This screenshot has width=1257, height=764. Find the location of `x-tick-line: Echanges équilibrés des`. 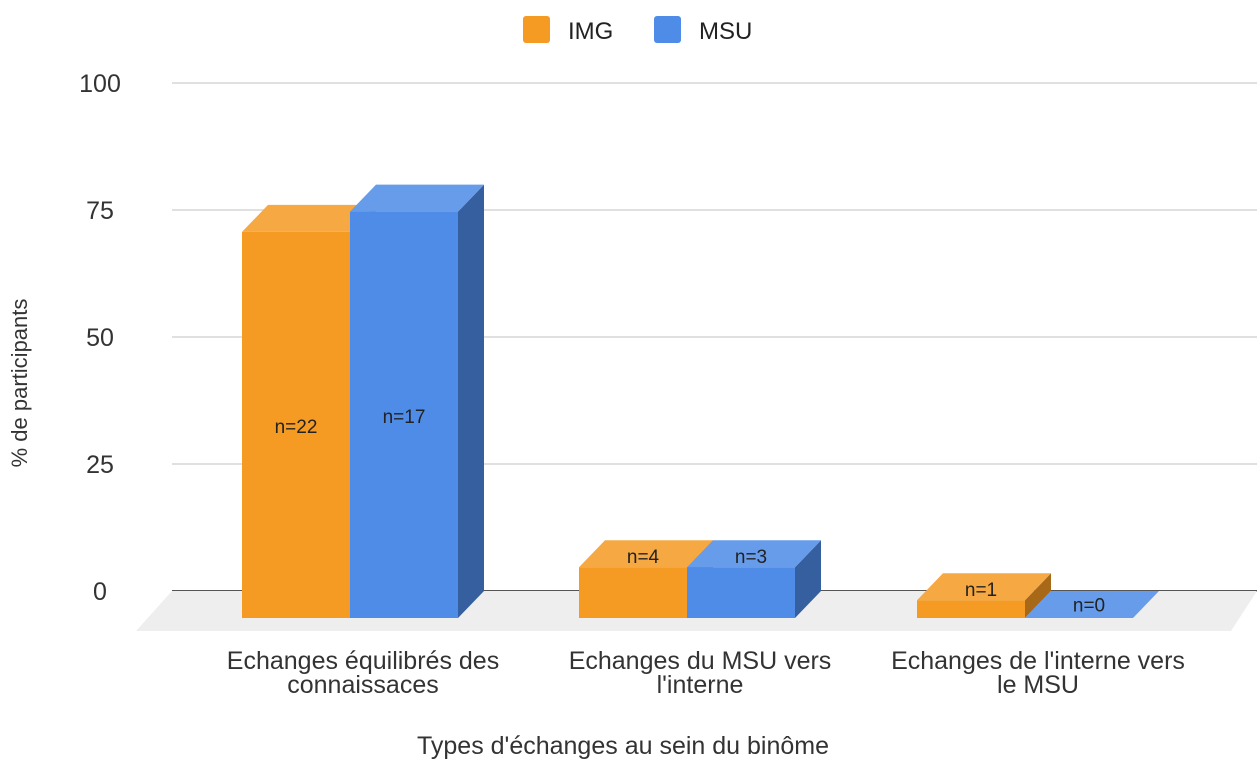

x-tick-line: Echanges équilibrés des is located at coordinates (363, 661).